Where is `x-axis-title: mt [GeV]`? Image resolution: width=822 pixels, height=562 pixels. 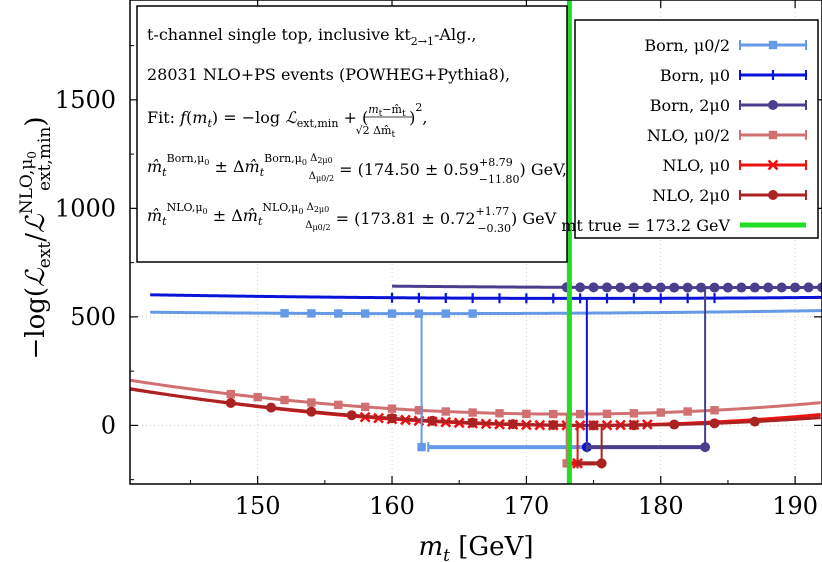 x-axis-title: mt [GeV] is located at coordinates (476, 547).